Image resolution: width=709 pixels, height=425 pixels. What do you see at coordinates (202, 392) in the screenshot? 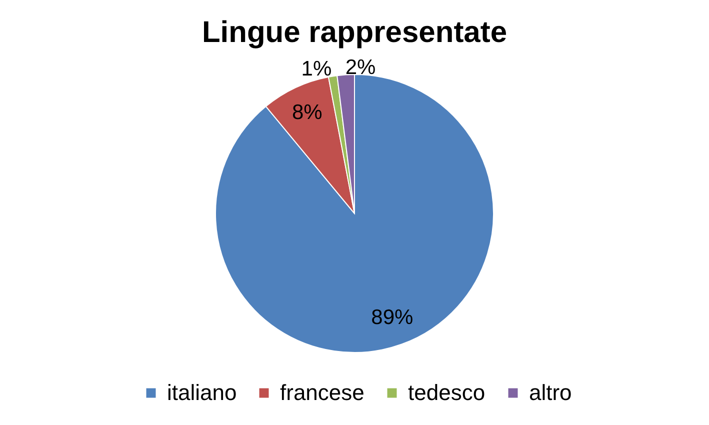
I see `legend-label: italiano` at bounding box center [202, 392].